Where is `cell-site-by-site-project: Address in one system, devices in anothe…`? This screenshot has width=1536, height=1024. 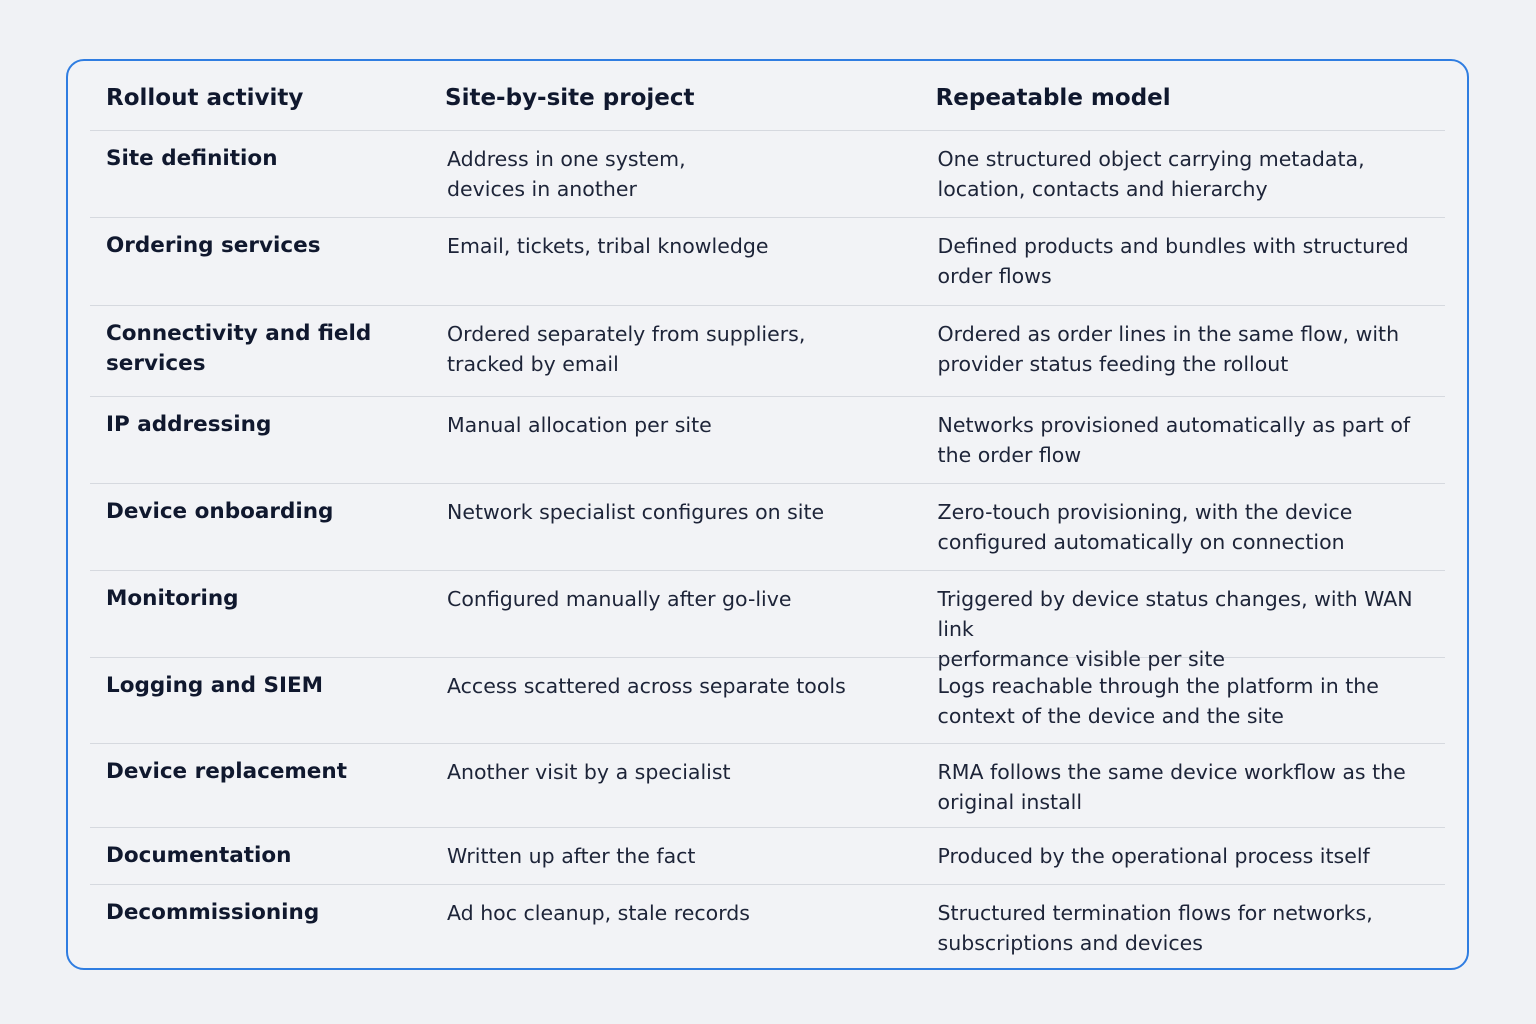
cell-site-by-site-project: Address in one system, devices in anothe… is located at coordinates (566, 174).